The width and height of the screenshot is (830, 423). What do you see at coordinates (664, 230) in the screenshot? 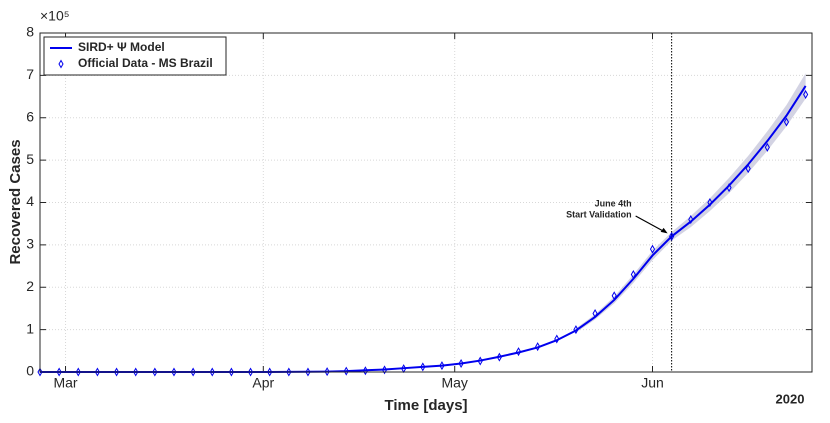
I see `arrow-head` at bounding box center [664, 230].